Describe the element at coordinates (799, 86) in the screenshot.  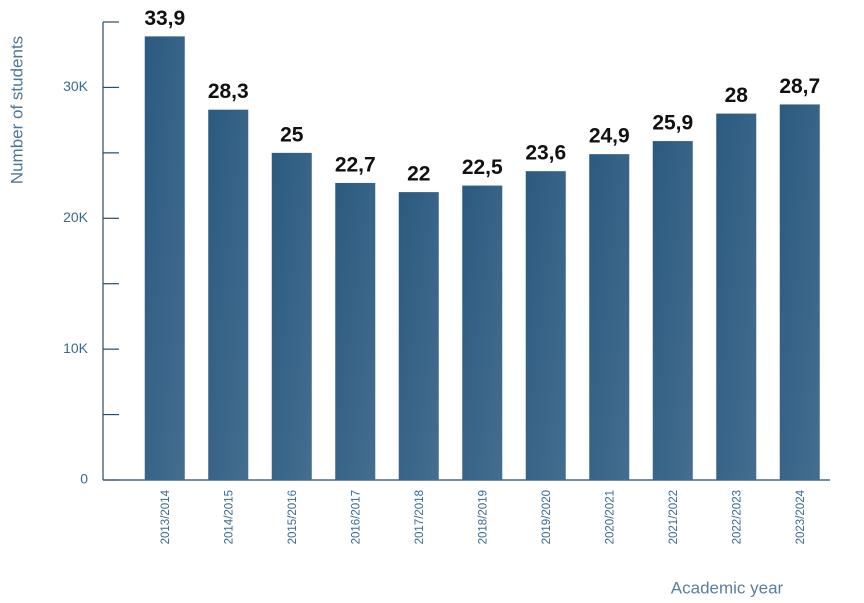
I see `value-label: 28,7` at that location.